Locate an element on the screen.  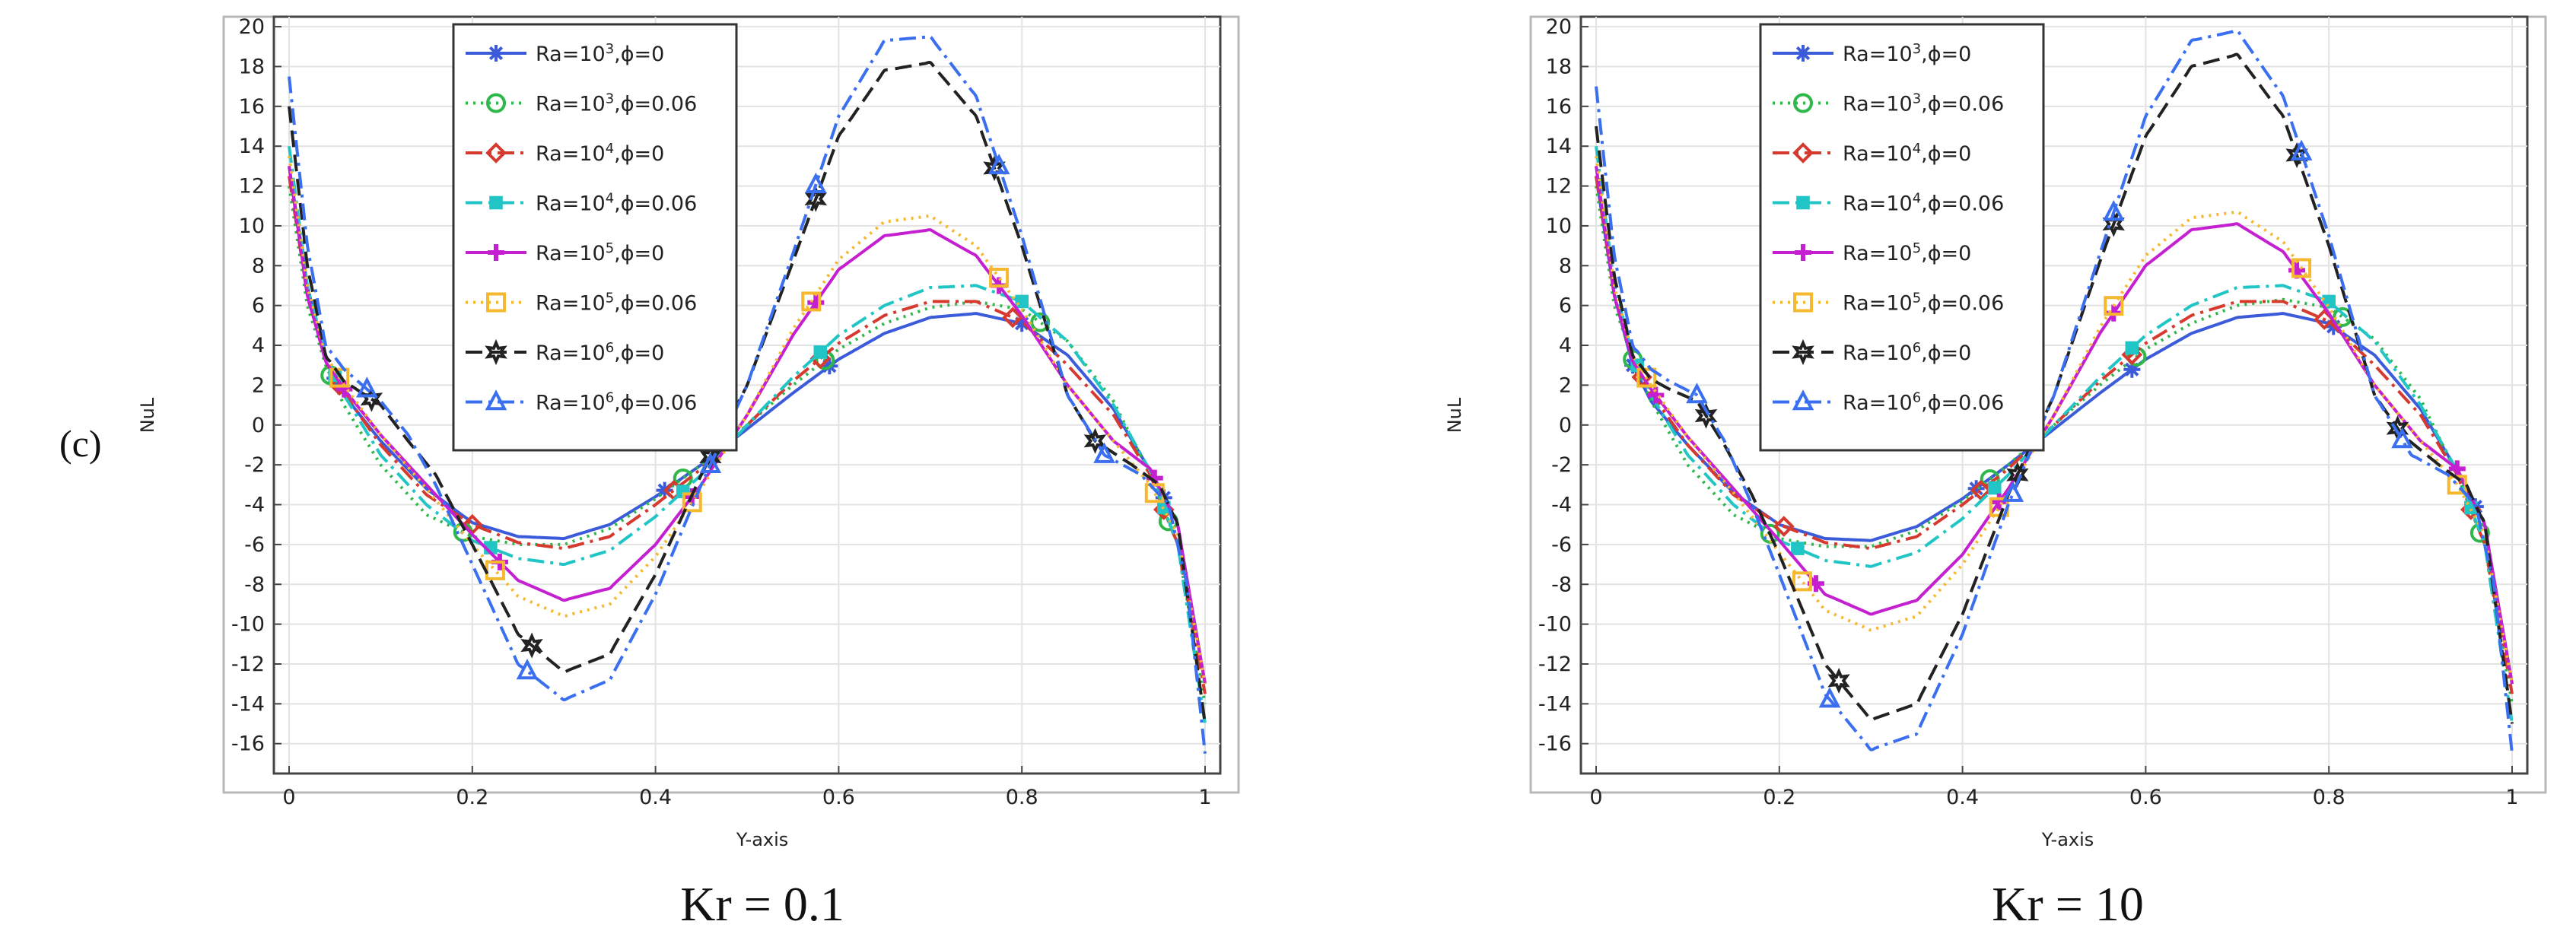
panel-label: (c) is located at coordinates (80, 443).